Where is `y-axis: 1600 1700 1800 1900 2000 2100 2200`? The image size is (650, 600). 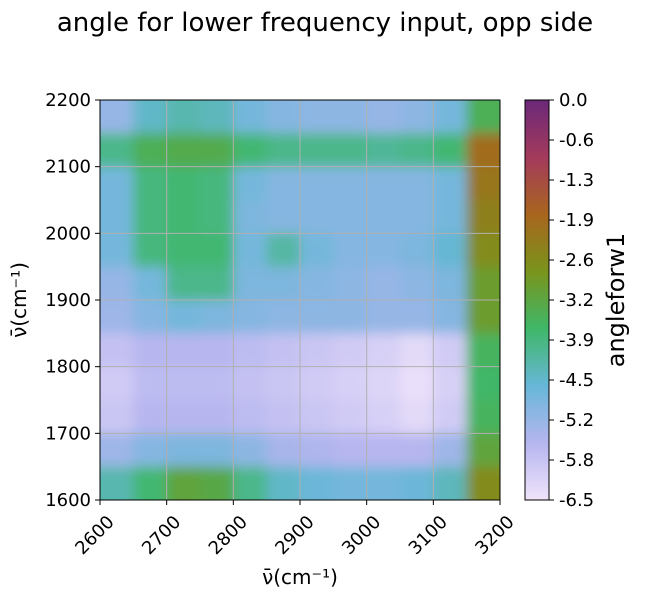
y-axis: 1600 1700 1800 1900 2000 2100 2200 is located at coordinates (72, 300).